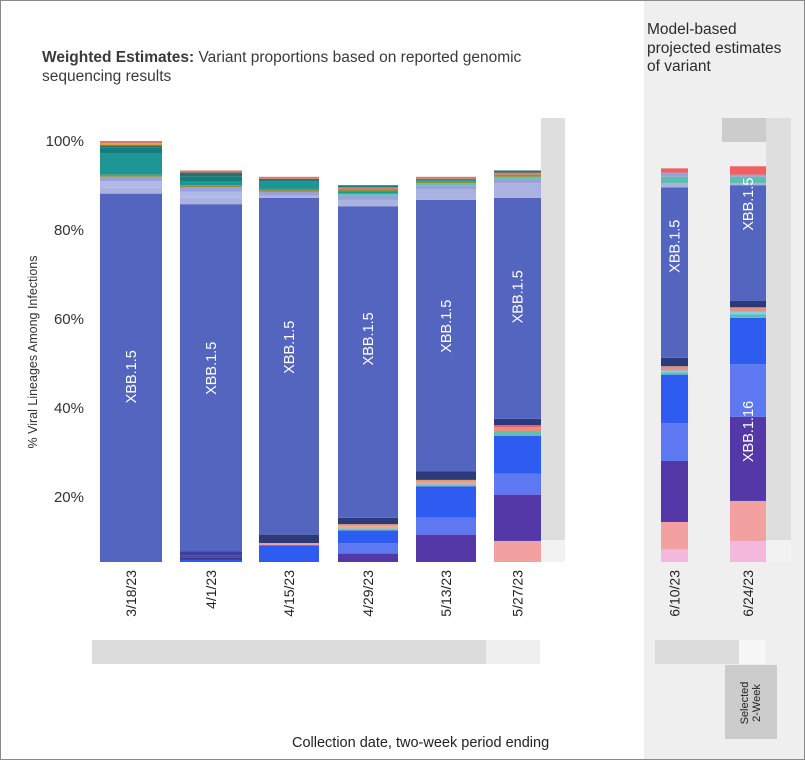 Image resolution: width=805 pixels, height=760 pixels. Describe the element at coordinates (697, 652) in the screenshot. I see `projection-scroll-track` at that location.